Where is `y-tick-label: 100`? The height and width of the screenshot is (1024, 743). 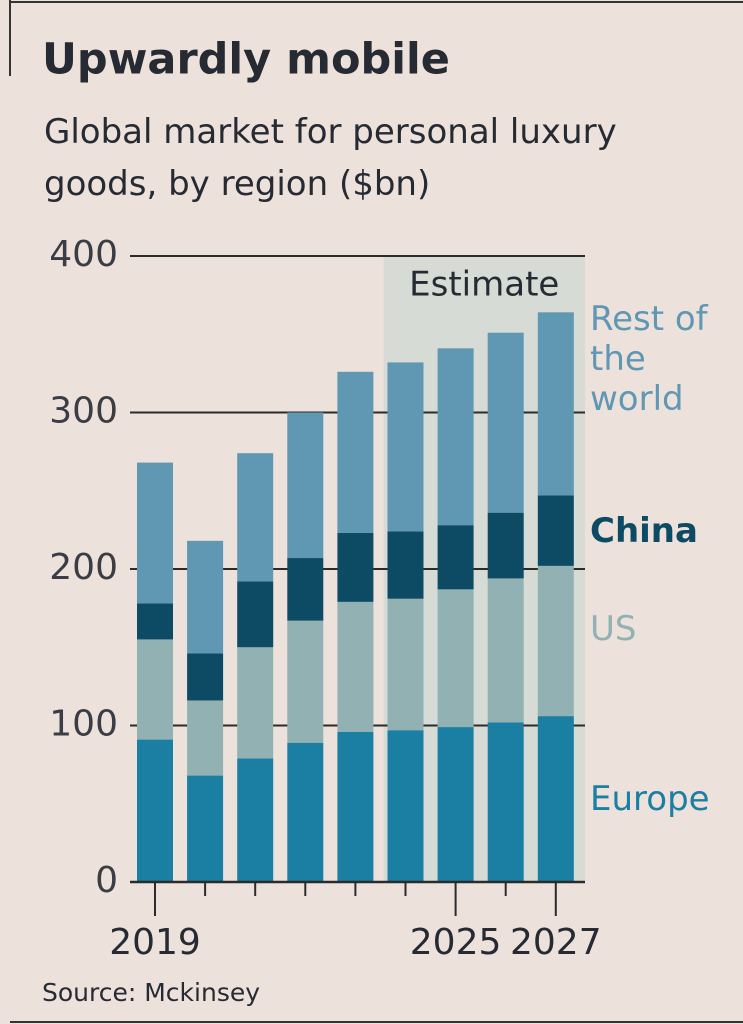
y-tick-label: 100 is located at coordinates (83, 724).